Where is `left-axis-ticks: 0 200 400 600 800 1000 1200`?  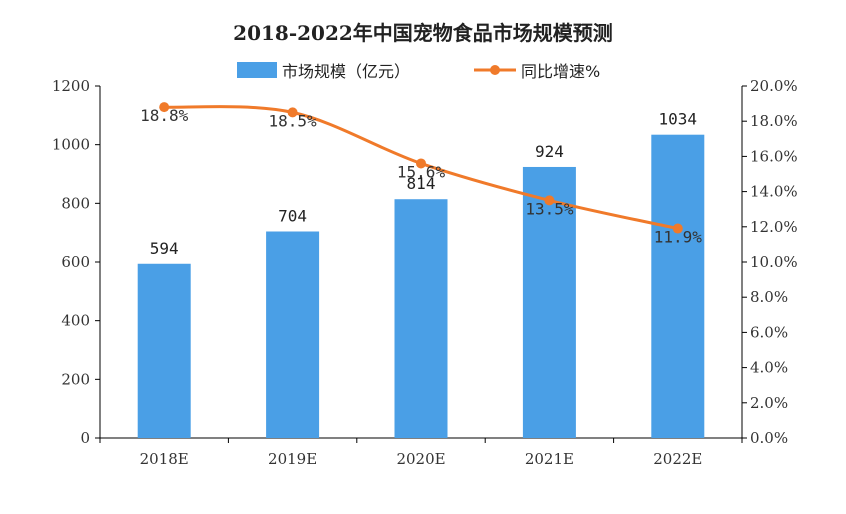
left-axis-ticks: 0 200 400 600 800 1000 1200 is located at coordinates (76, 262).